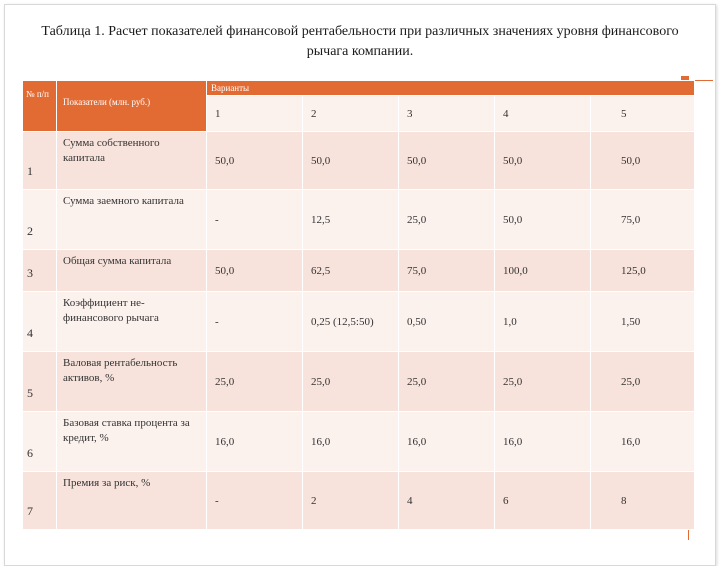 This screenshot has height=566, width=720. What do you see at coordinates (39, 219) in the screenshot?
I see `row-number: 2` at bounding box center [39, 219].